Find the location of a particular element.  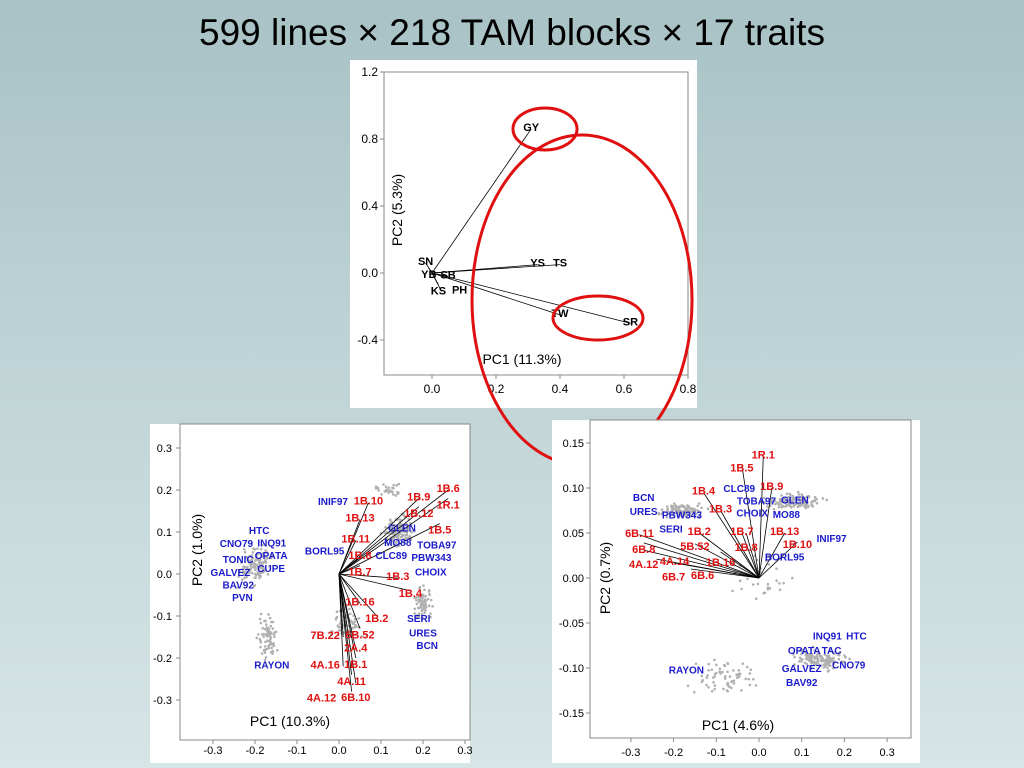

cultivar-label: INQ91 is located at coordinates (271, 543).